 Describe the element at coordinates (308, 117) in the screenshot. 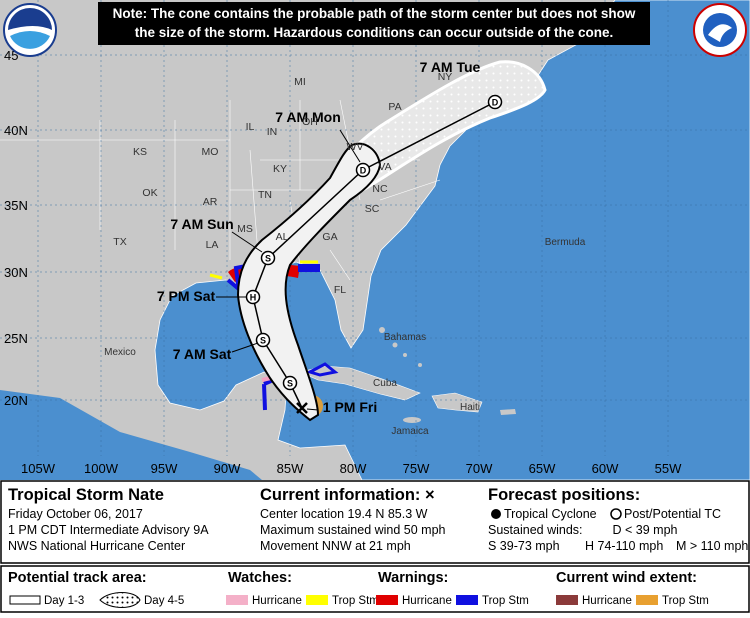

I see `forecast-label: 7 AM Mon` at that location.